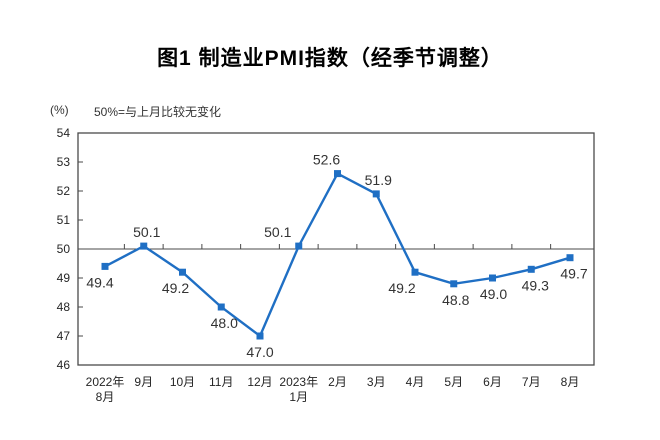  Describe the element at coordinates (376, 382) in the screenshot. I see `x-axis-tick-label: 3月` at that location.